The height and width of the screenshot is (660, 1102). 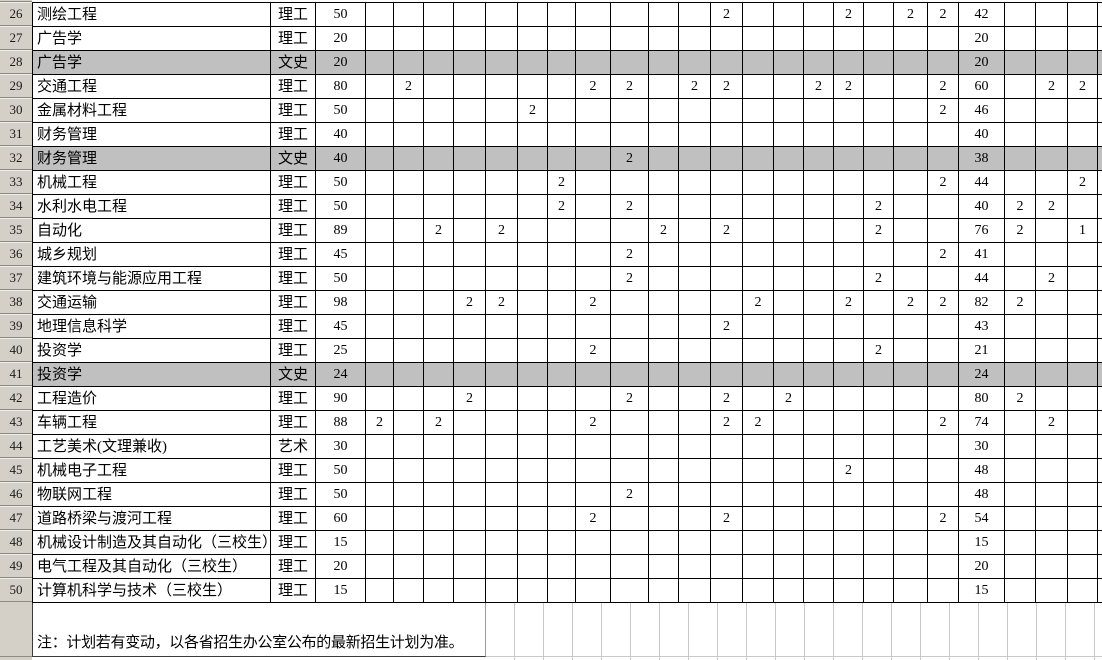 What do you see at coordinates (981, 230) in the screenshot?
I see `total-cell: 76` at bounding box center [981, 230].